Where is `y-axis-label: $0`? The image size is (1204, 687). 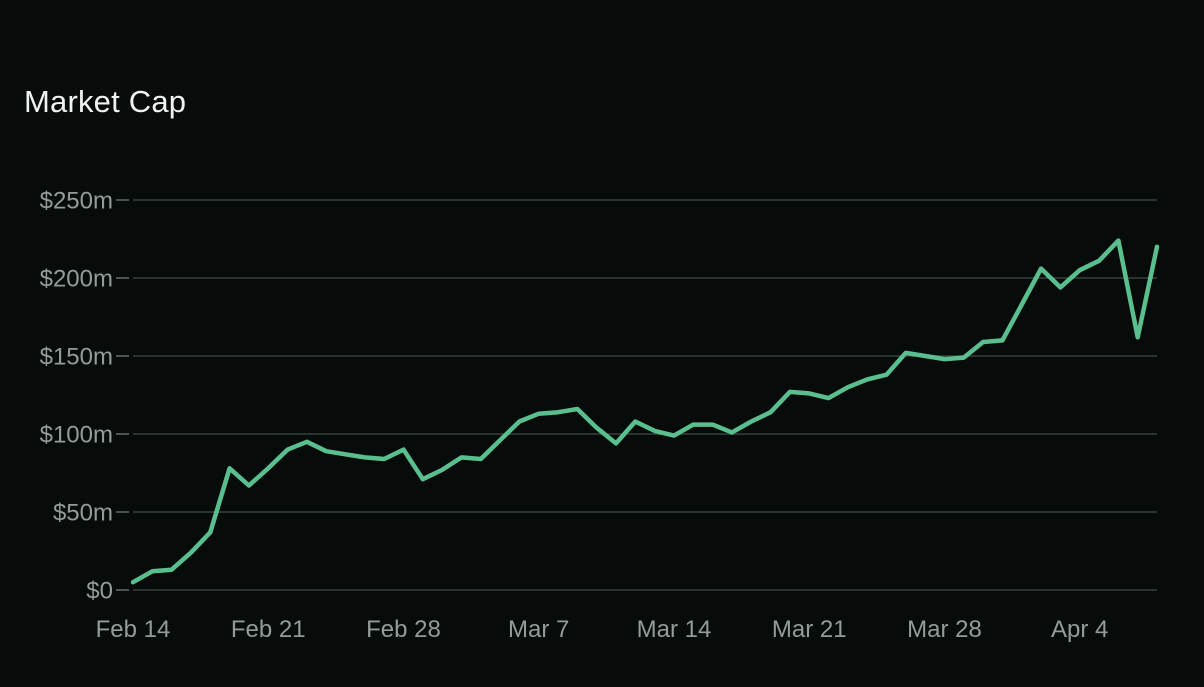 y-axis-label: $0 is located at coordinates (99, 591).